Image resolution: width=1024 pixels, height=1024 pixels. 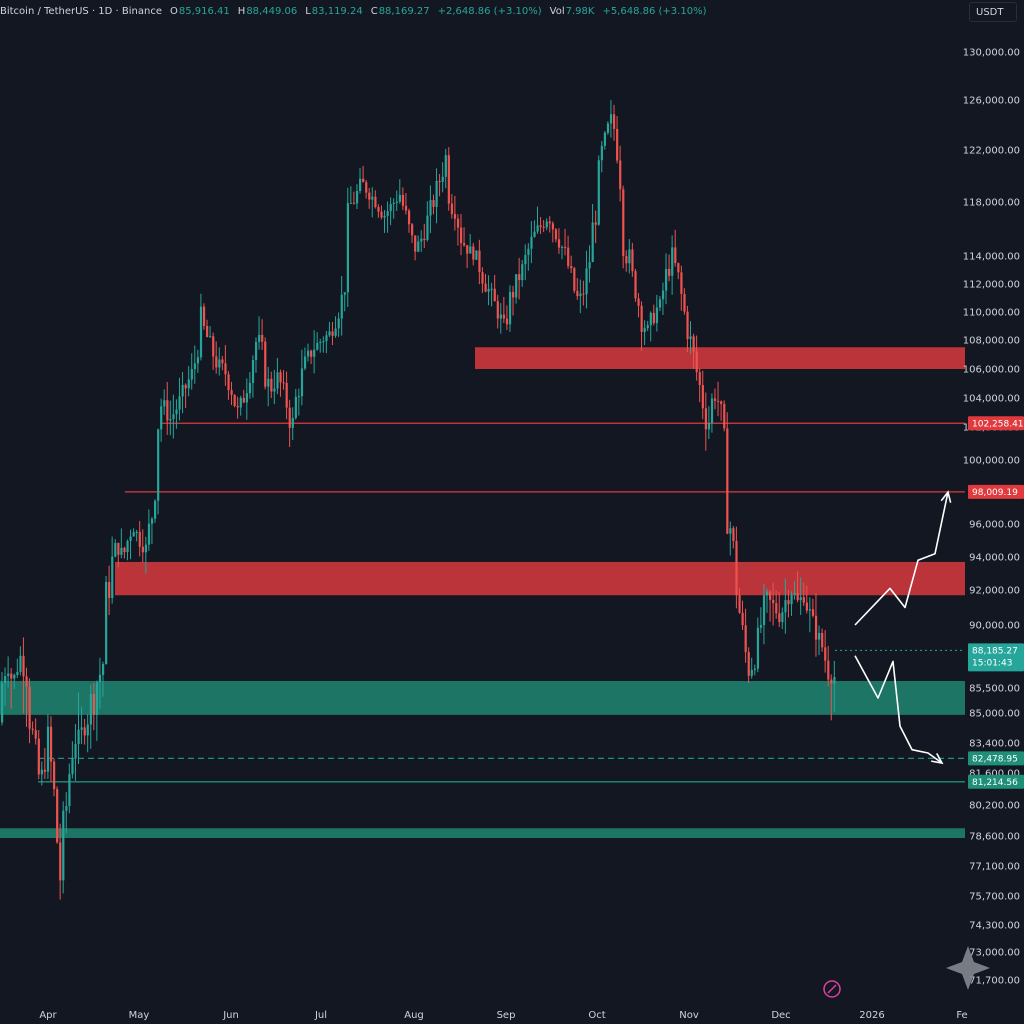 I want to click on high-label: H, so click(x=241, y=11).